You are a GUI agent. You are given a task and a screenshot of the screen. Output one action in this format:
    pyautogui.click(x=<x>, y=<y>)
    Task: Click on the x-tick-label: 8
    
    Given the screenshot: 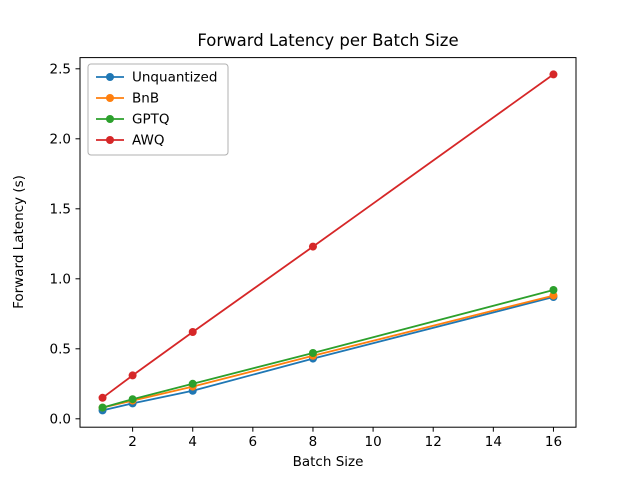 What is the action you would take?
    pyautogui.click(x=313, y=442)
    